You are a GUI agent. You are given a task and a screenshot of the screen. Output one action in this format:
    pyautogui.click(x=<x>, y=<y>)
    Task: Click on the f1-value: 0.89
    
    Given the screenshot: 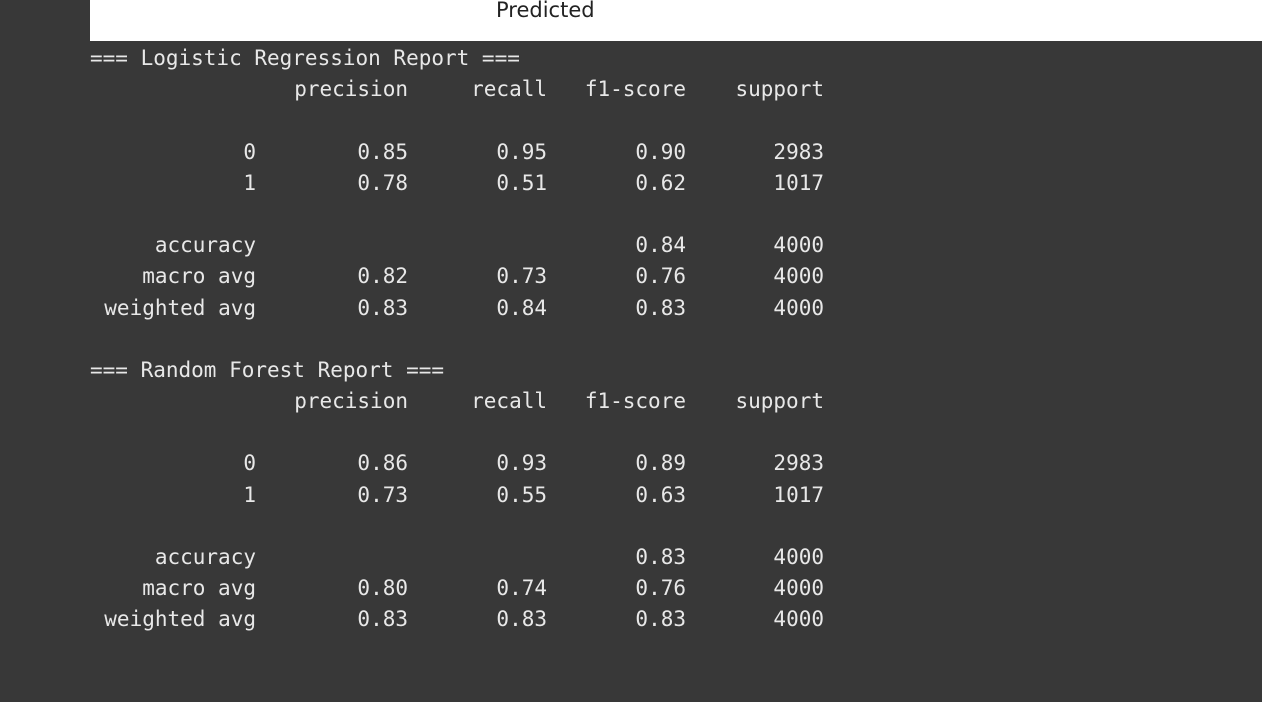 What is the action you would take?
    pyautogui.click(x=660, y=463)
    